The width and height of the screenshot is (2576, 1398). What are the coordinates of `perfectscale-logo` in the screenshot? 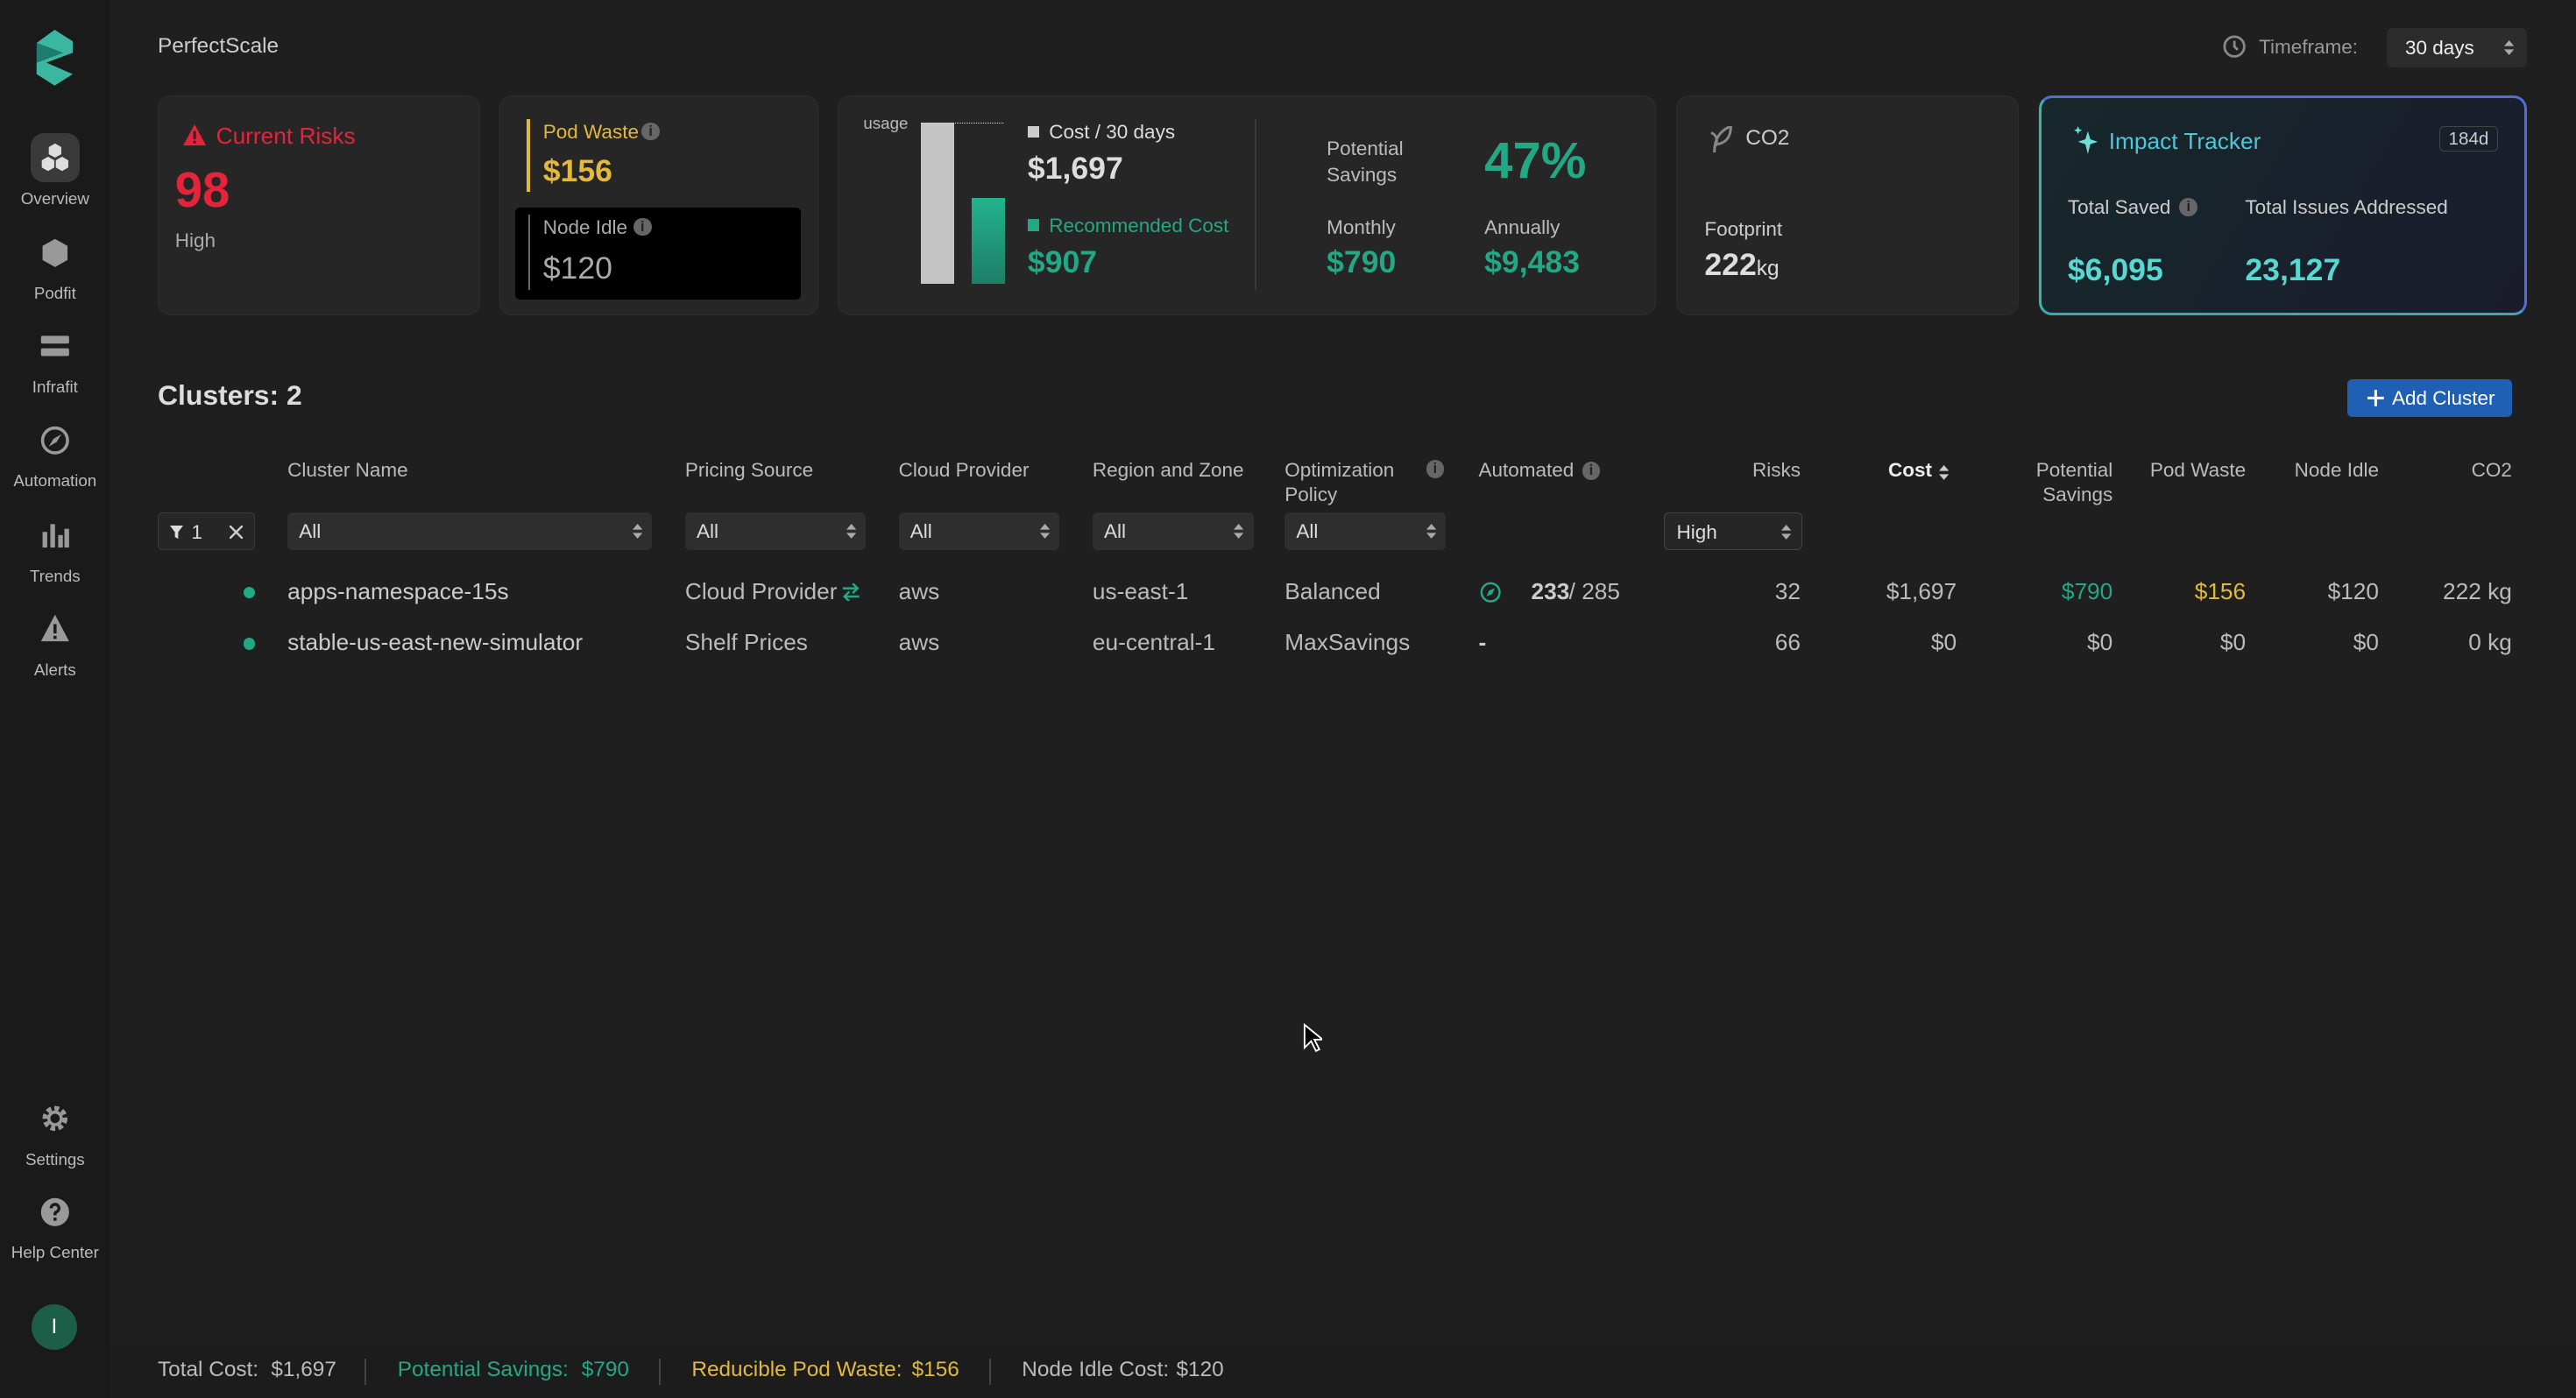 It's located at (54, 59).